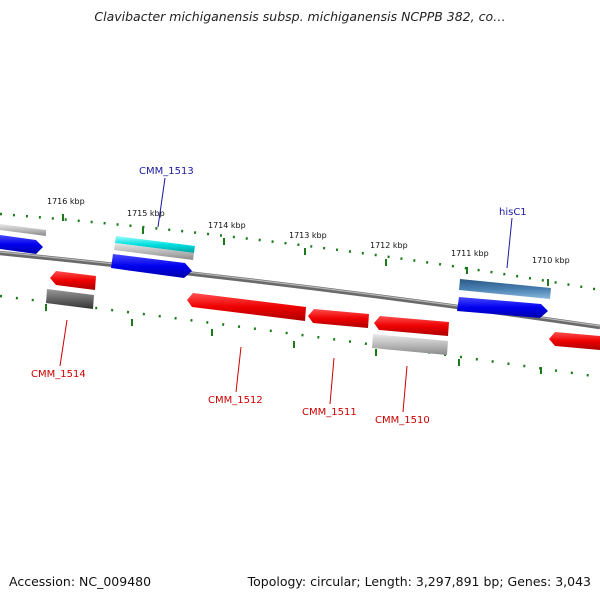 Image resolution: width=600 pixels, height=600 pixels. I want to click on cmm-1513-gene, so click(151, 266).